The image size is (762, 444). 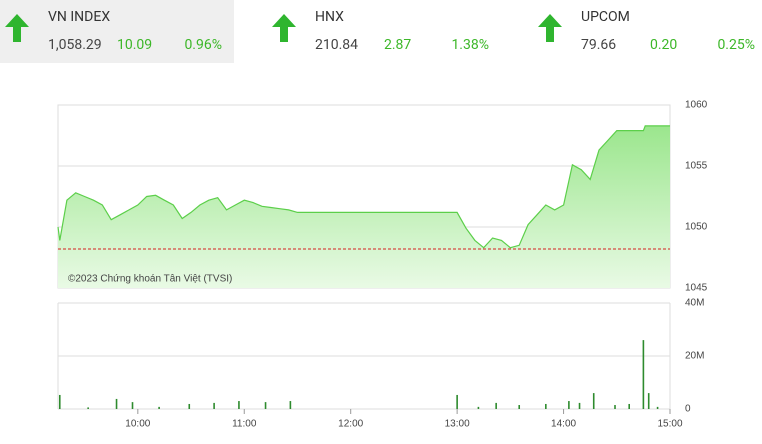 I want to click on copyright: ©2023 Chứng khoán Tân Việt (TVSI), so click(x=150, y=279).